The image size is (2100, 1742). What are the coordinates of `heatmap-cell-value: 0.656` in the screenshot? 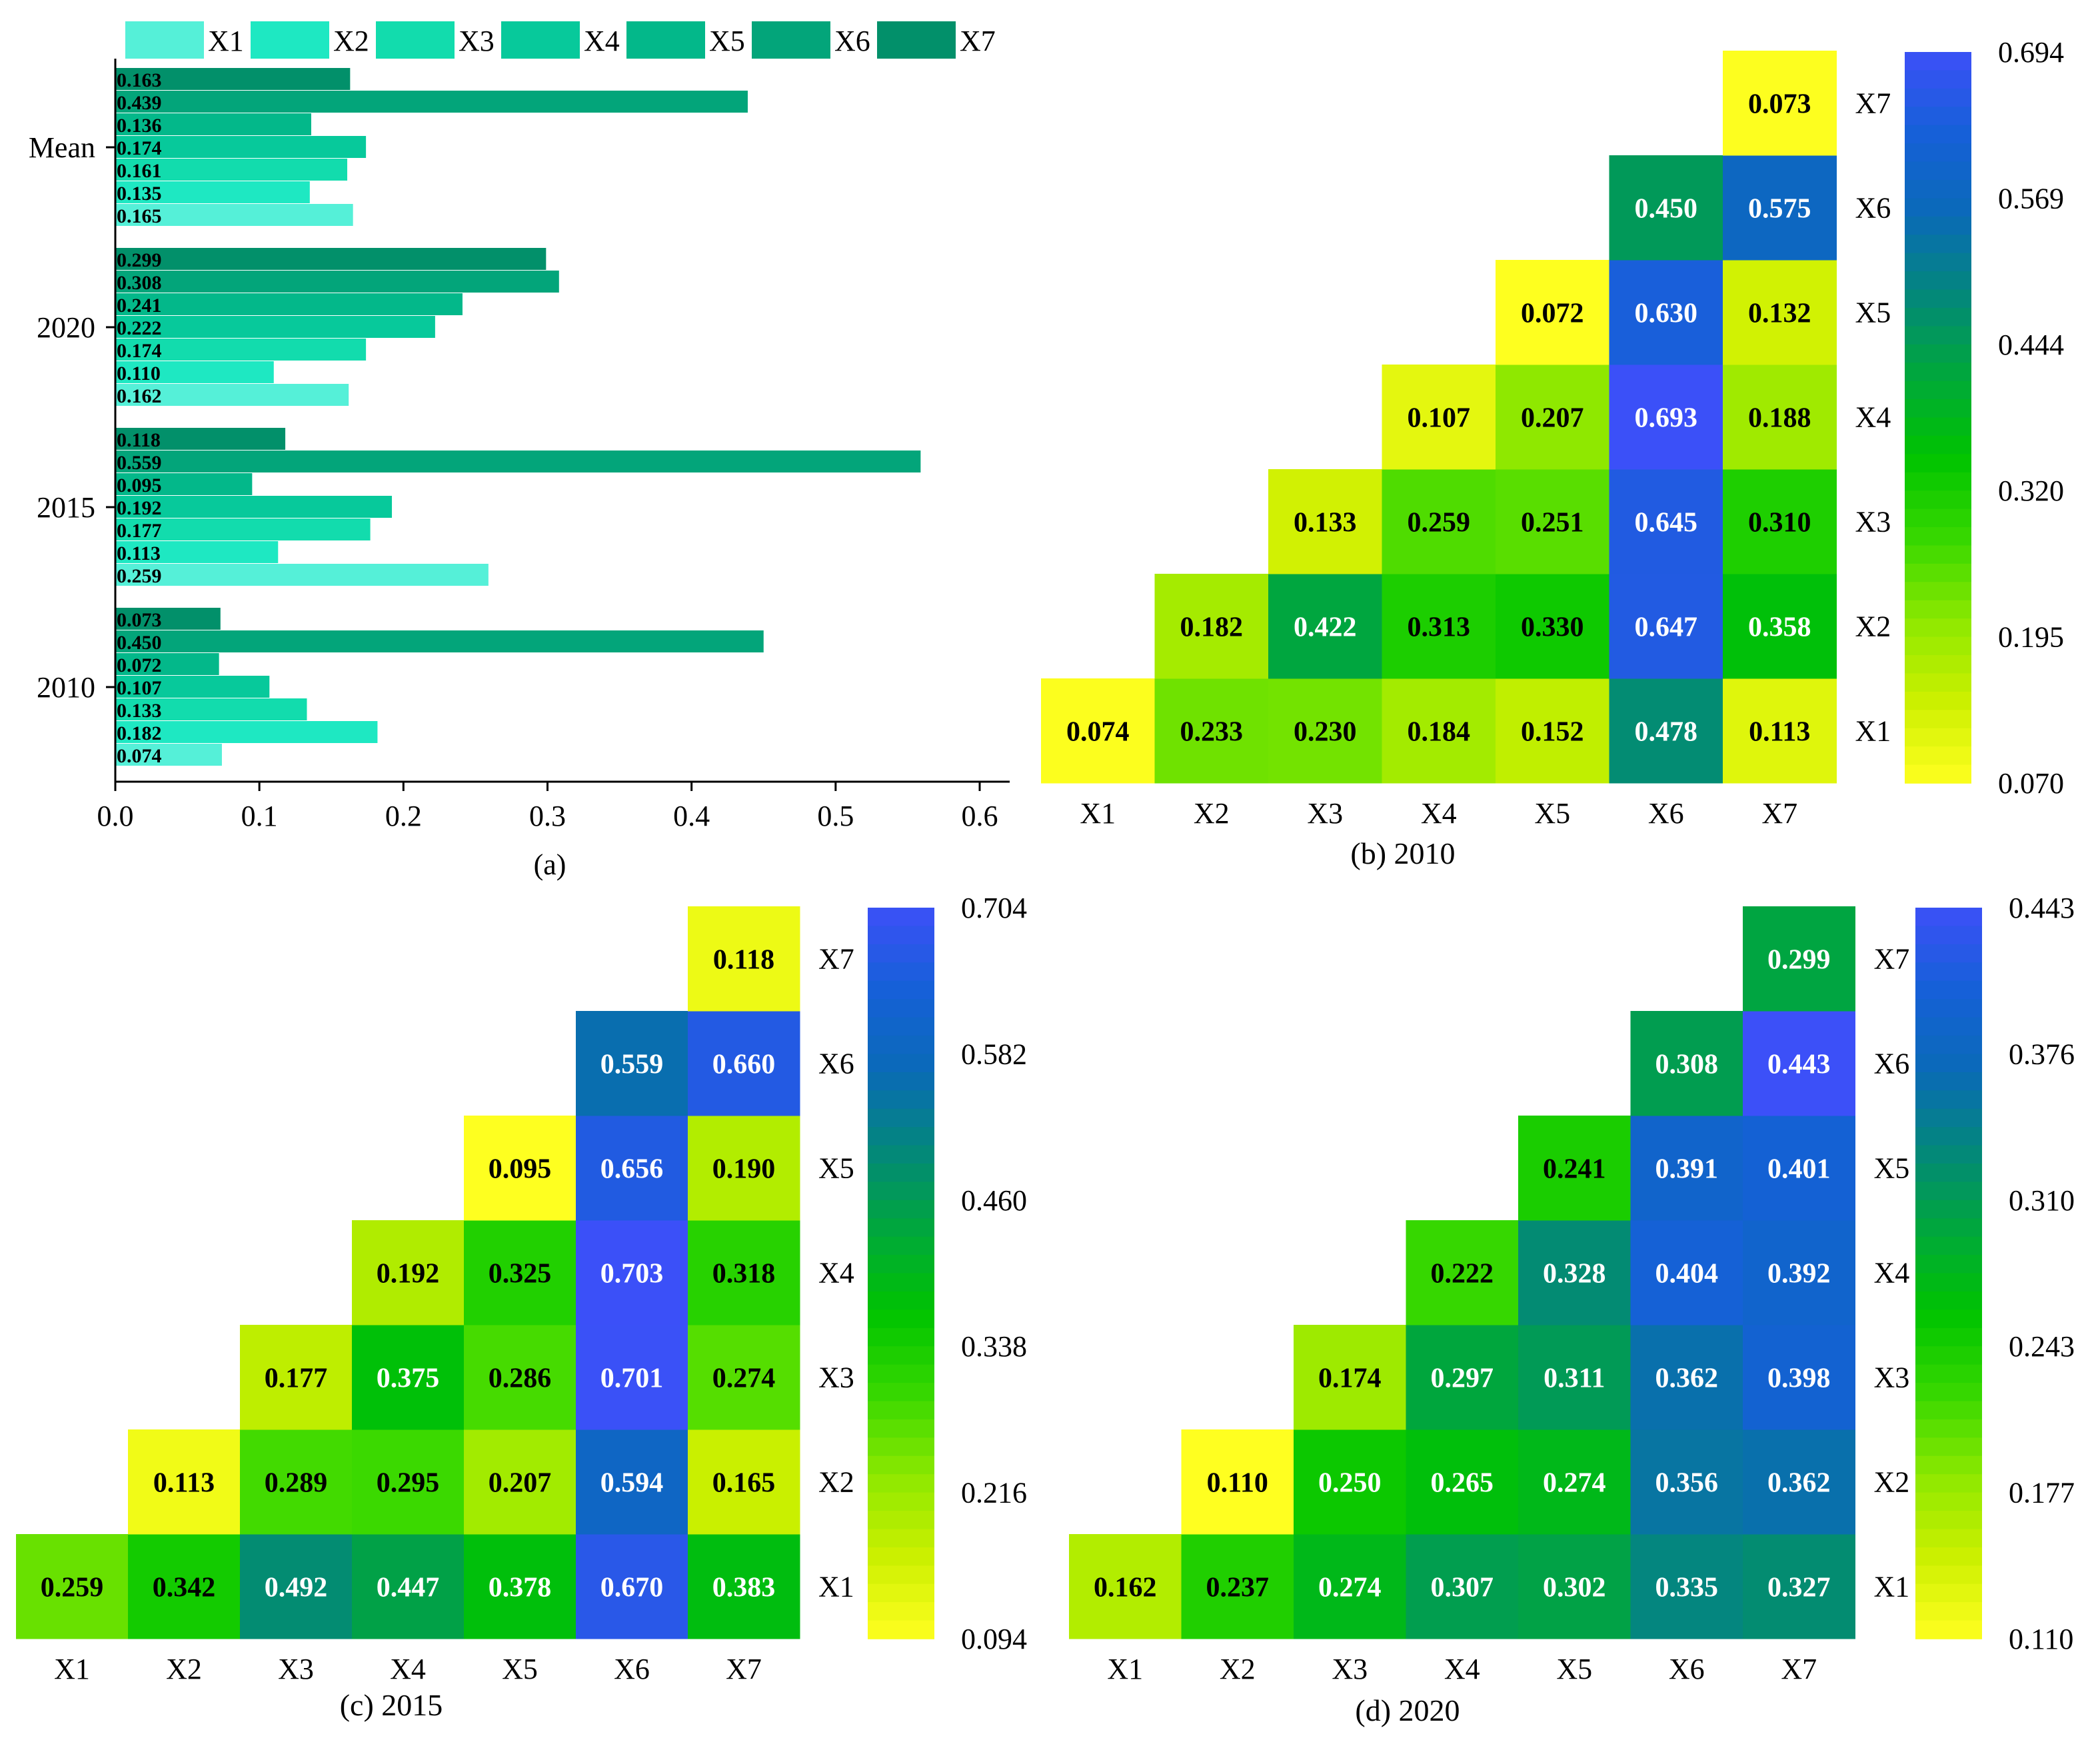 It's located at (632, 1169).